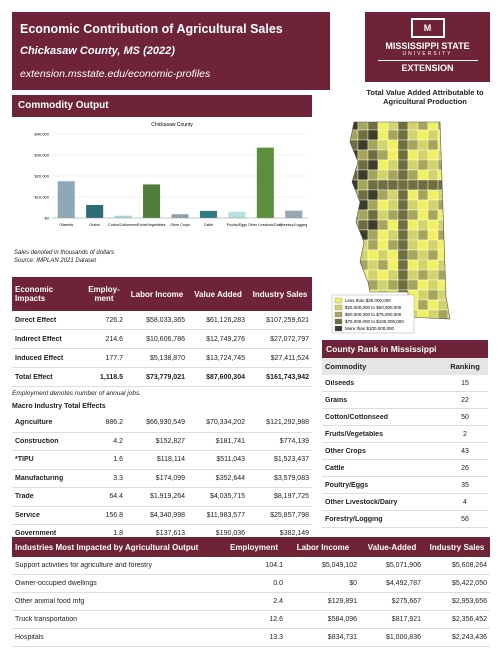  What do you see at coordinates (274, 565) in the screenshot?
I see `table-cell: 104.1` at bounding box center [274, 565].